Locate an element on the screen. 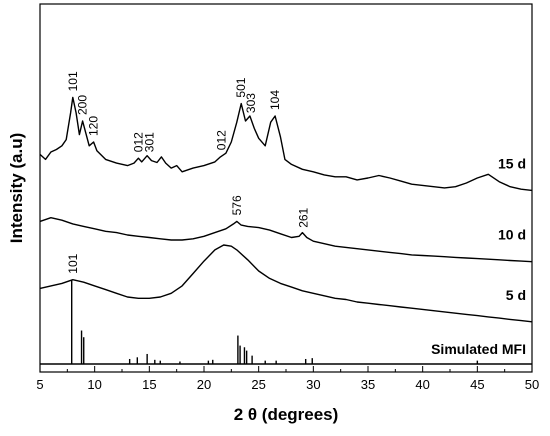 The image size is (550, 436). x-tick-label-30: 30 is located at coordinates (313, 384).